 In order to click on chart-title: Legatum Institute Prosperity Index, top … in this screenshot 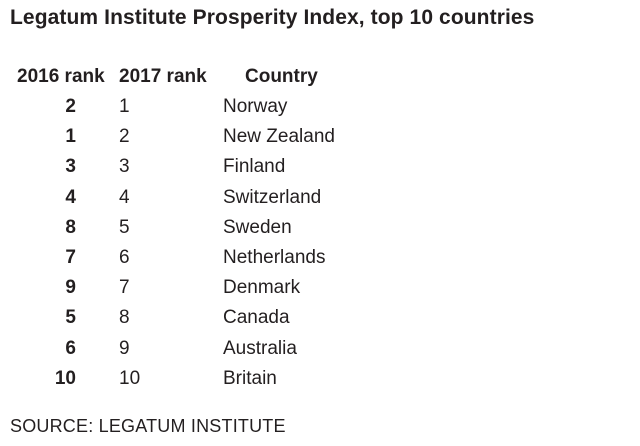, I will do `click(272, 17)`.